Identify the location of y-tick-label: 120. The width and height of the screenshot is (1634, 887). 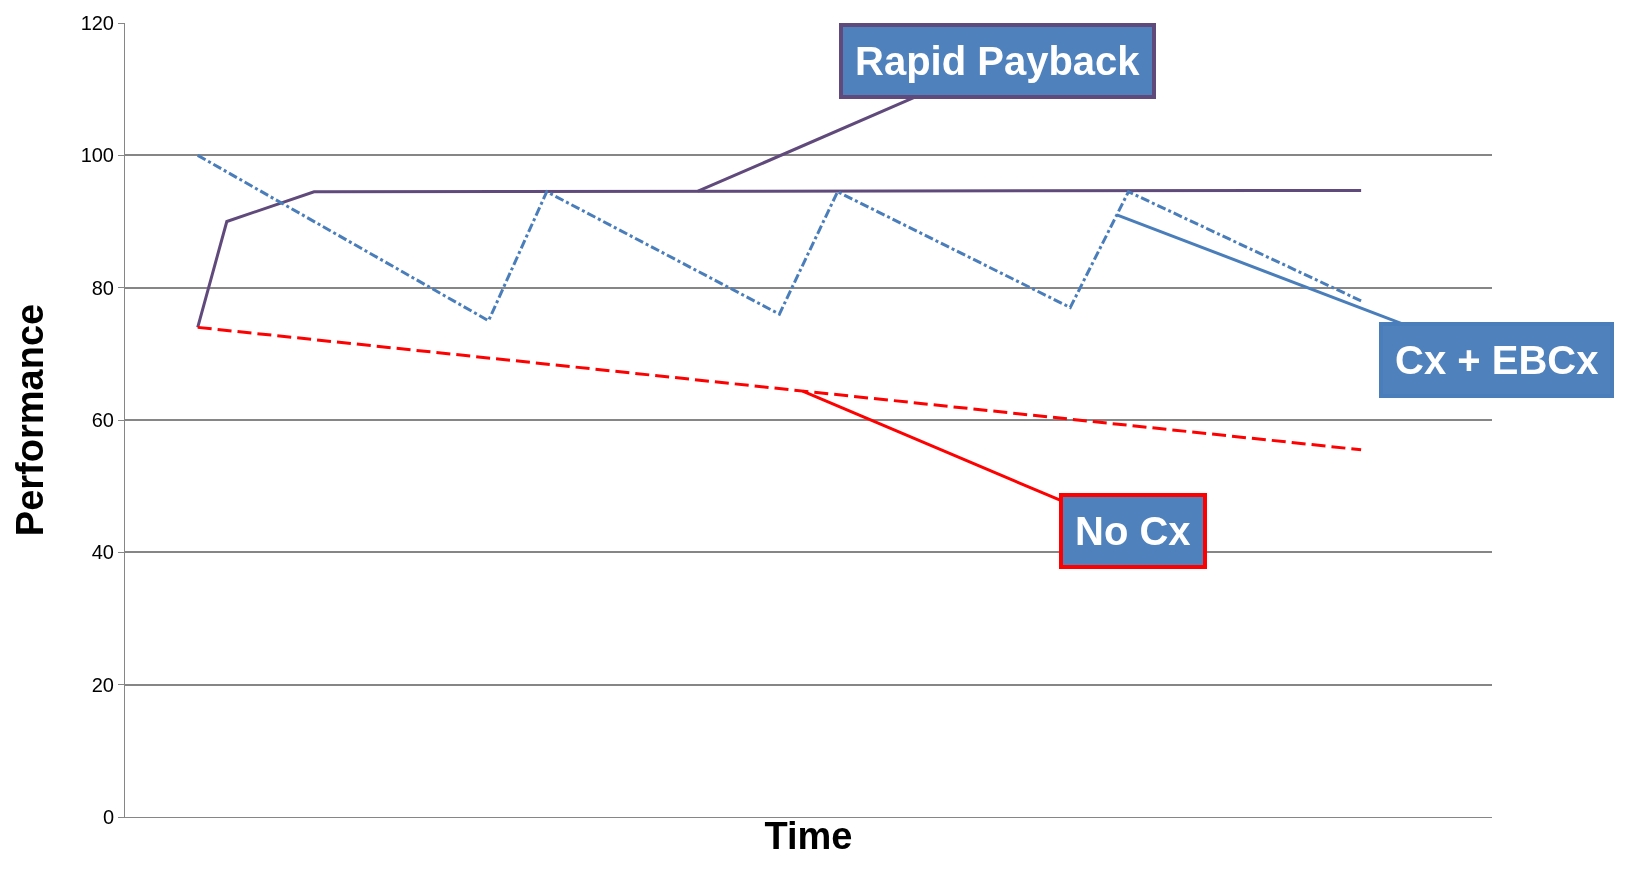
(97, 23).